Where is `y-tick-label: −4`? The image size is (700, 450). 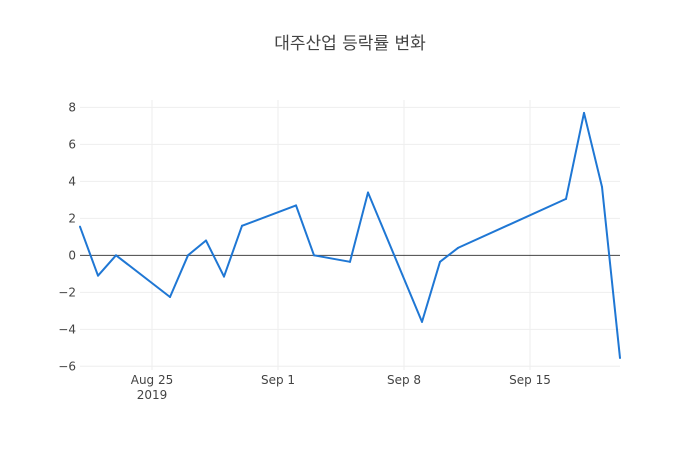 y-tick-label: −4 is located at coordinates (67, 329).